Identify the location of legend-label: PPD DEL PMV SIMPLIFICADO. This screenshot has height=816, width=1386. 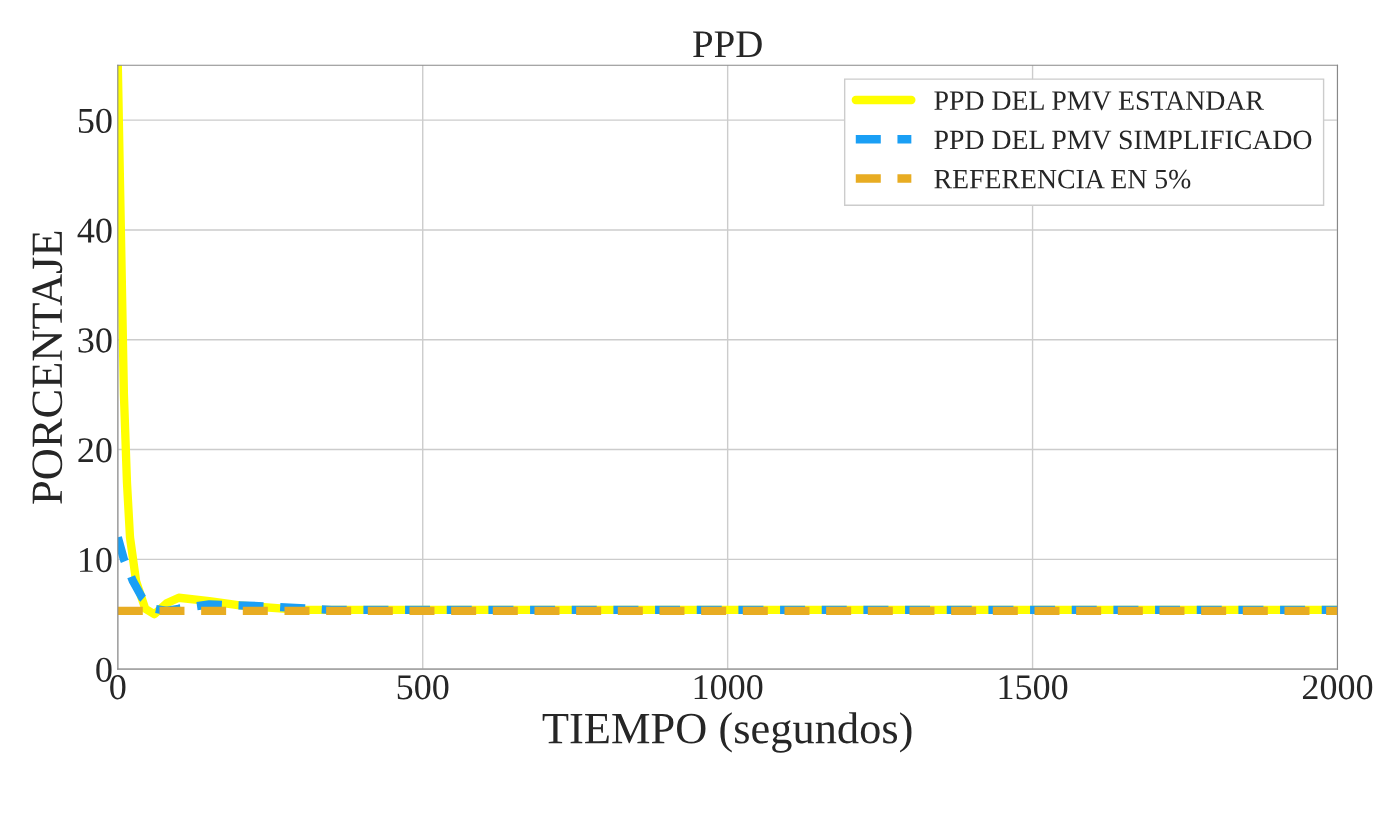
(1123, 140).